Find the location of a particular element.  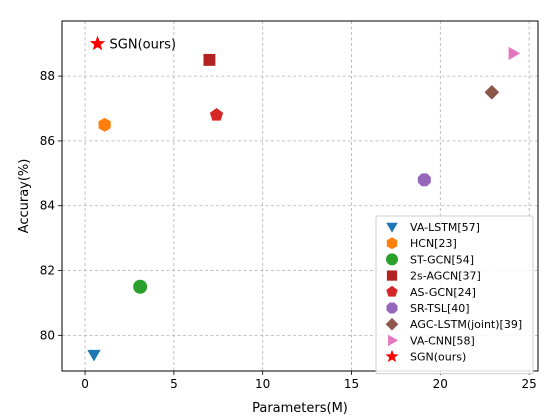

legend-label: VA-CNN[58] is located at coordinates (442, 340).